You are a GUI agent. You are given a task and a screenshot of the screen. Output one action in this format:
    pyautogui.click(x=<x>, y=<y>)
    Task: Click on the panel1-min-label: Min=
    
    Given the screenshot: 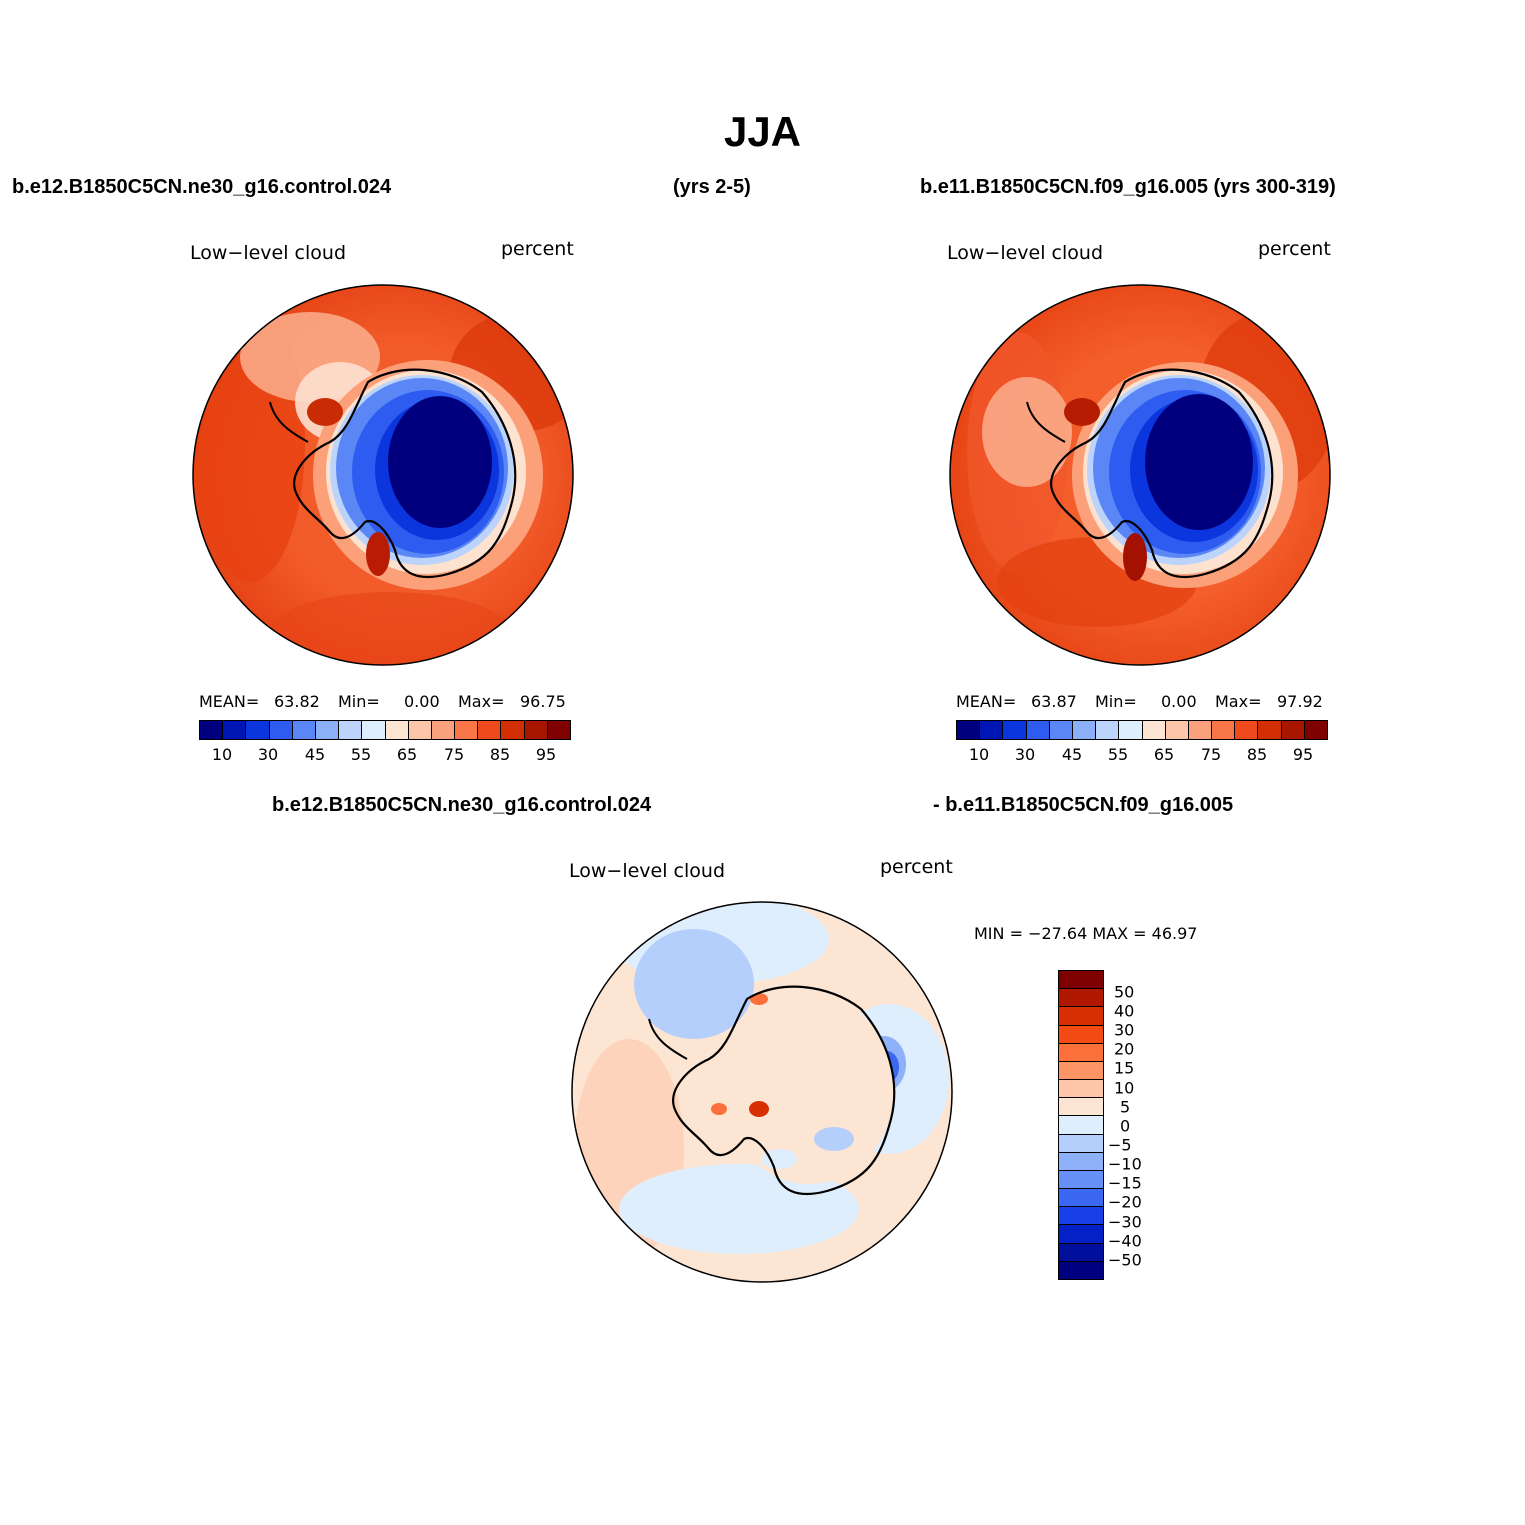 What is the action you would take?
    pyautogui.click(x=359, y=701)
    